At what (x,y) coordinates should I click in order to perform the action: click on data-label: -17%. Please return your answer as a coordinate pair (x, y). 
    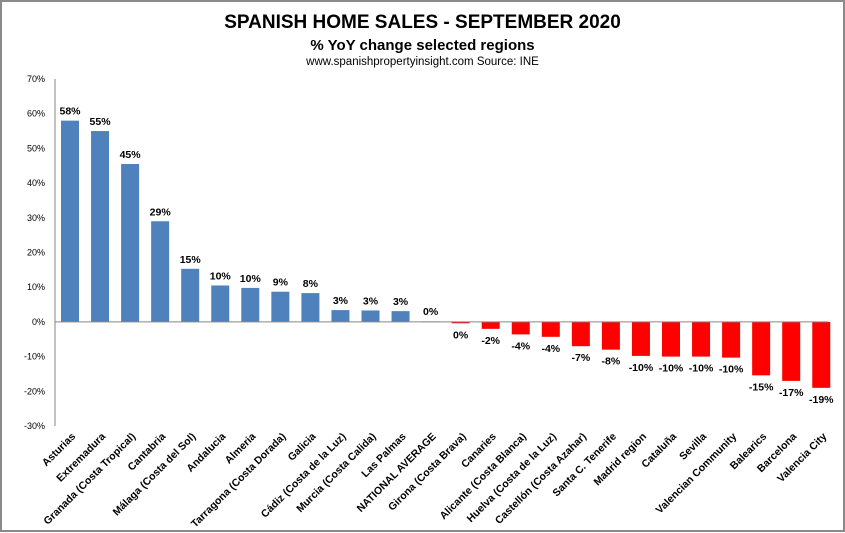
    Looking at the image, I should click on (791, 393).